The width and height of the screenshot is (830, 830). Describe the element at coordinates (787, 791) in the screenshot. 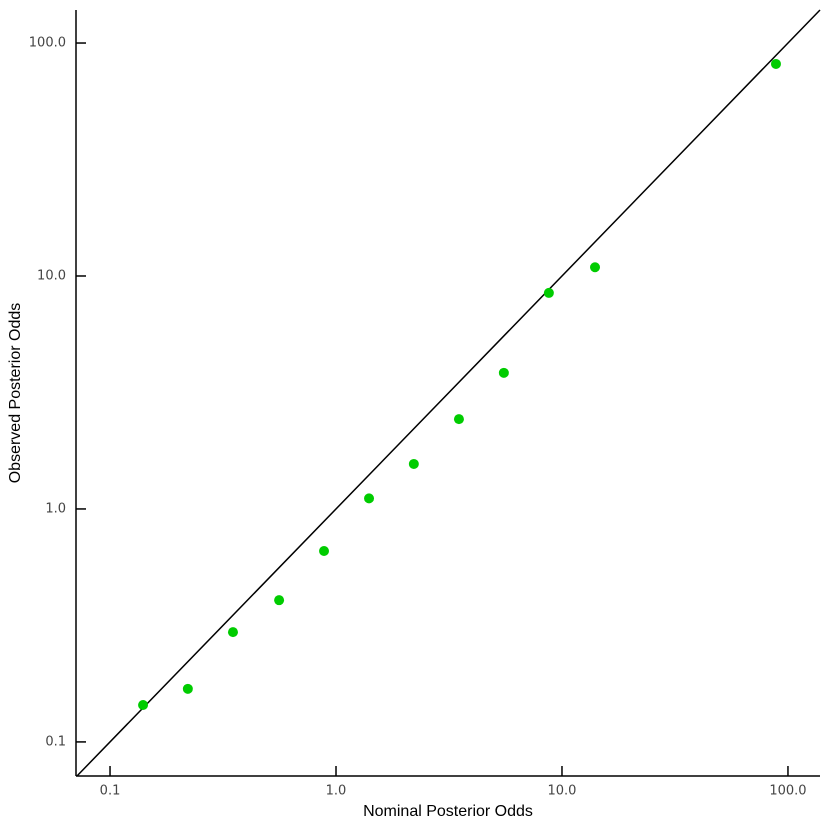

I see `x-tick-label: 100.0` at that location.